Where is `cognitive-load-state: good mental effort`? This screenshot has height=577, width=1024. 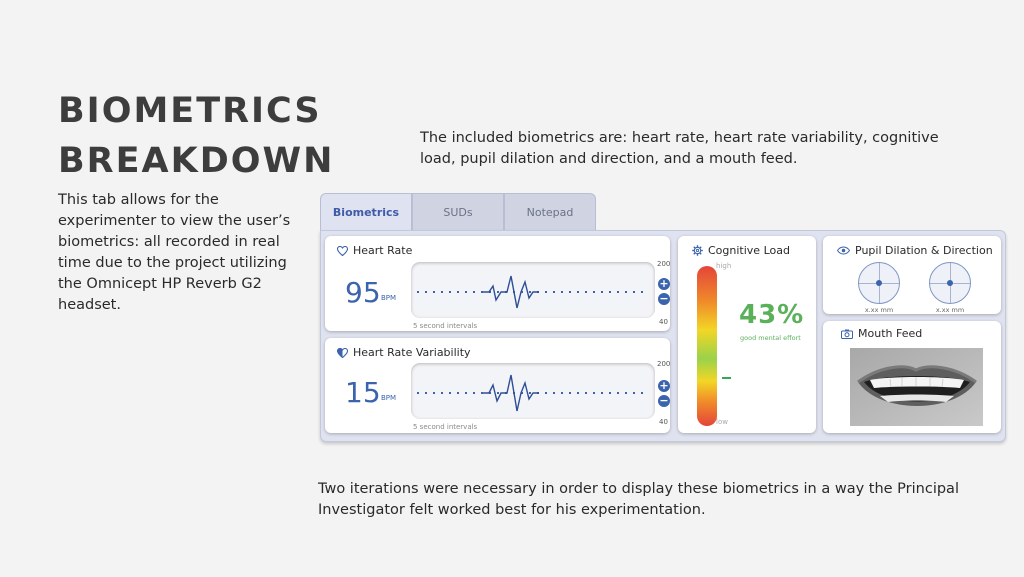
cognitive-load-state: good mental effort is located at coordinates (770, 338).